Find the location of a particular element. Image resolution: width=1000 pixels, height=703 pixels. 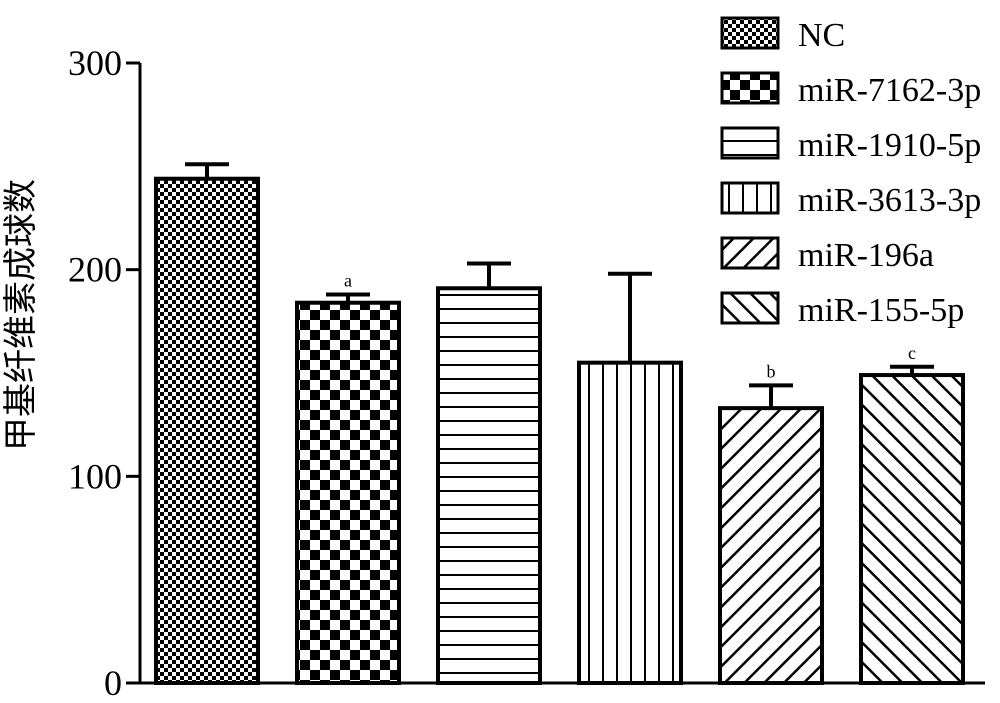

legend-label: miR-155-5p is located at coordinates (881, 310).